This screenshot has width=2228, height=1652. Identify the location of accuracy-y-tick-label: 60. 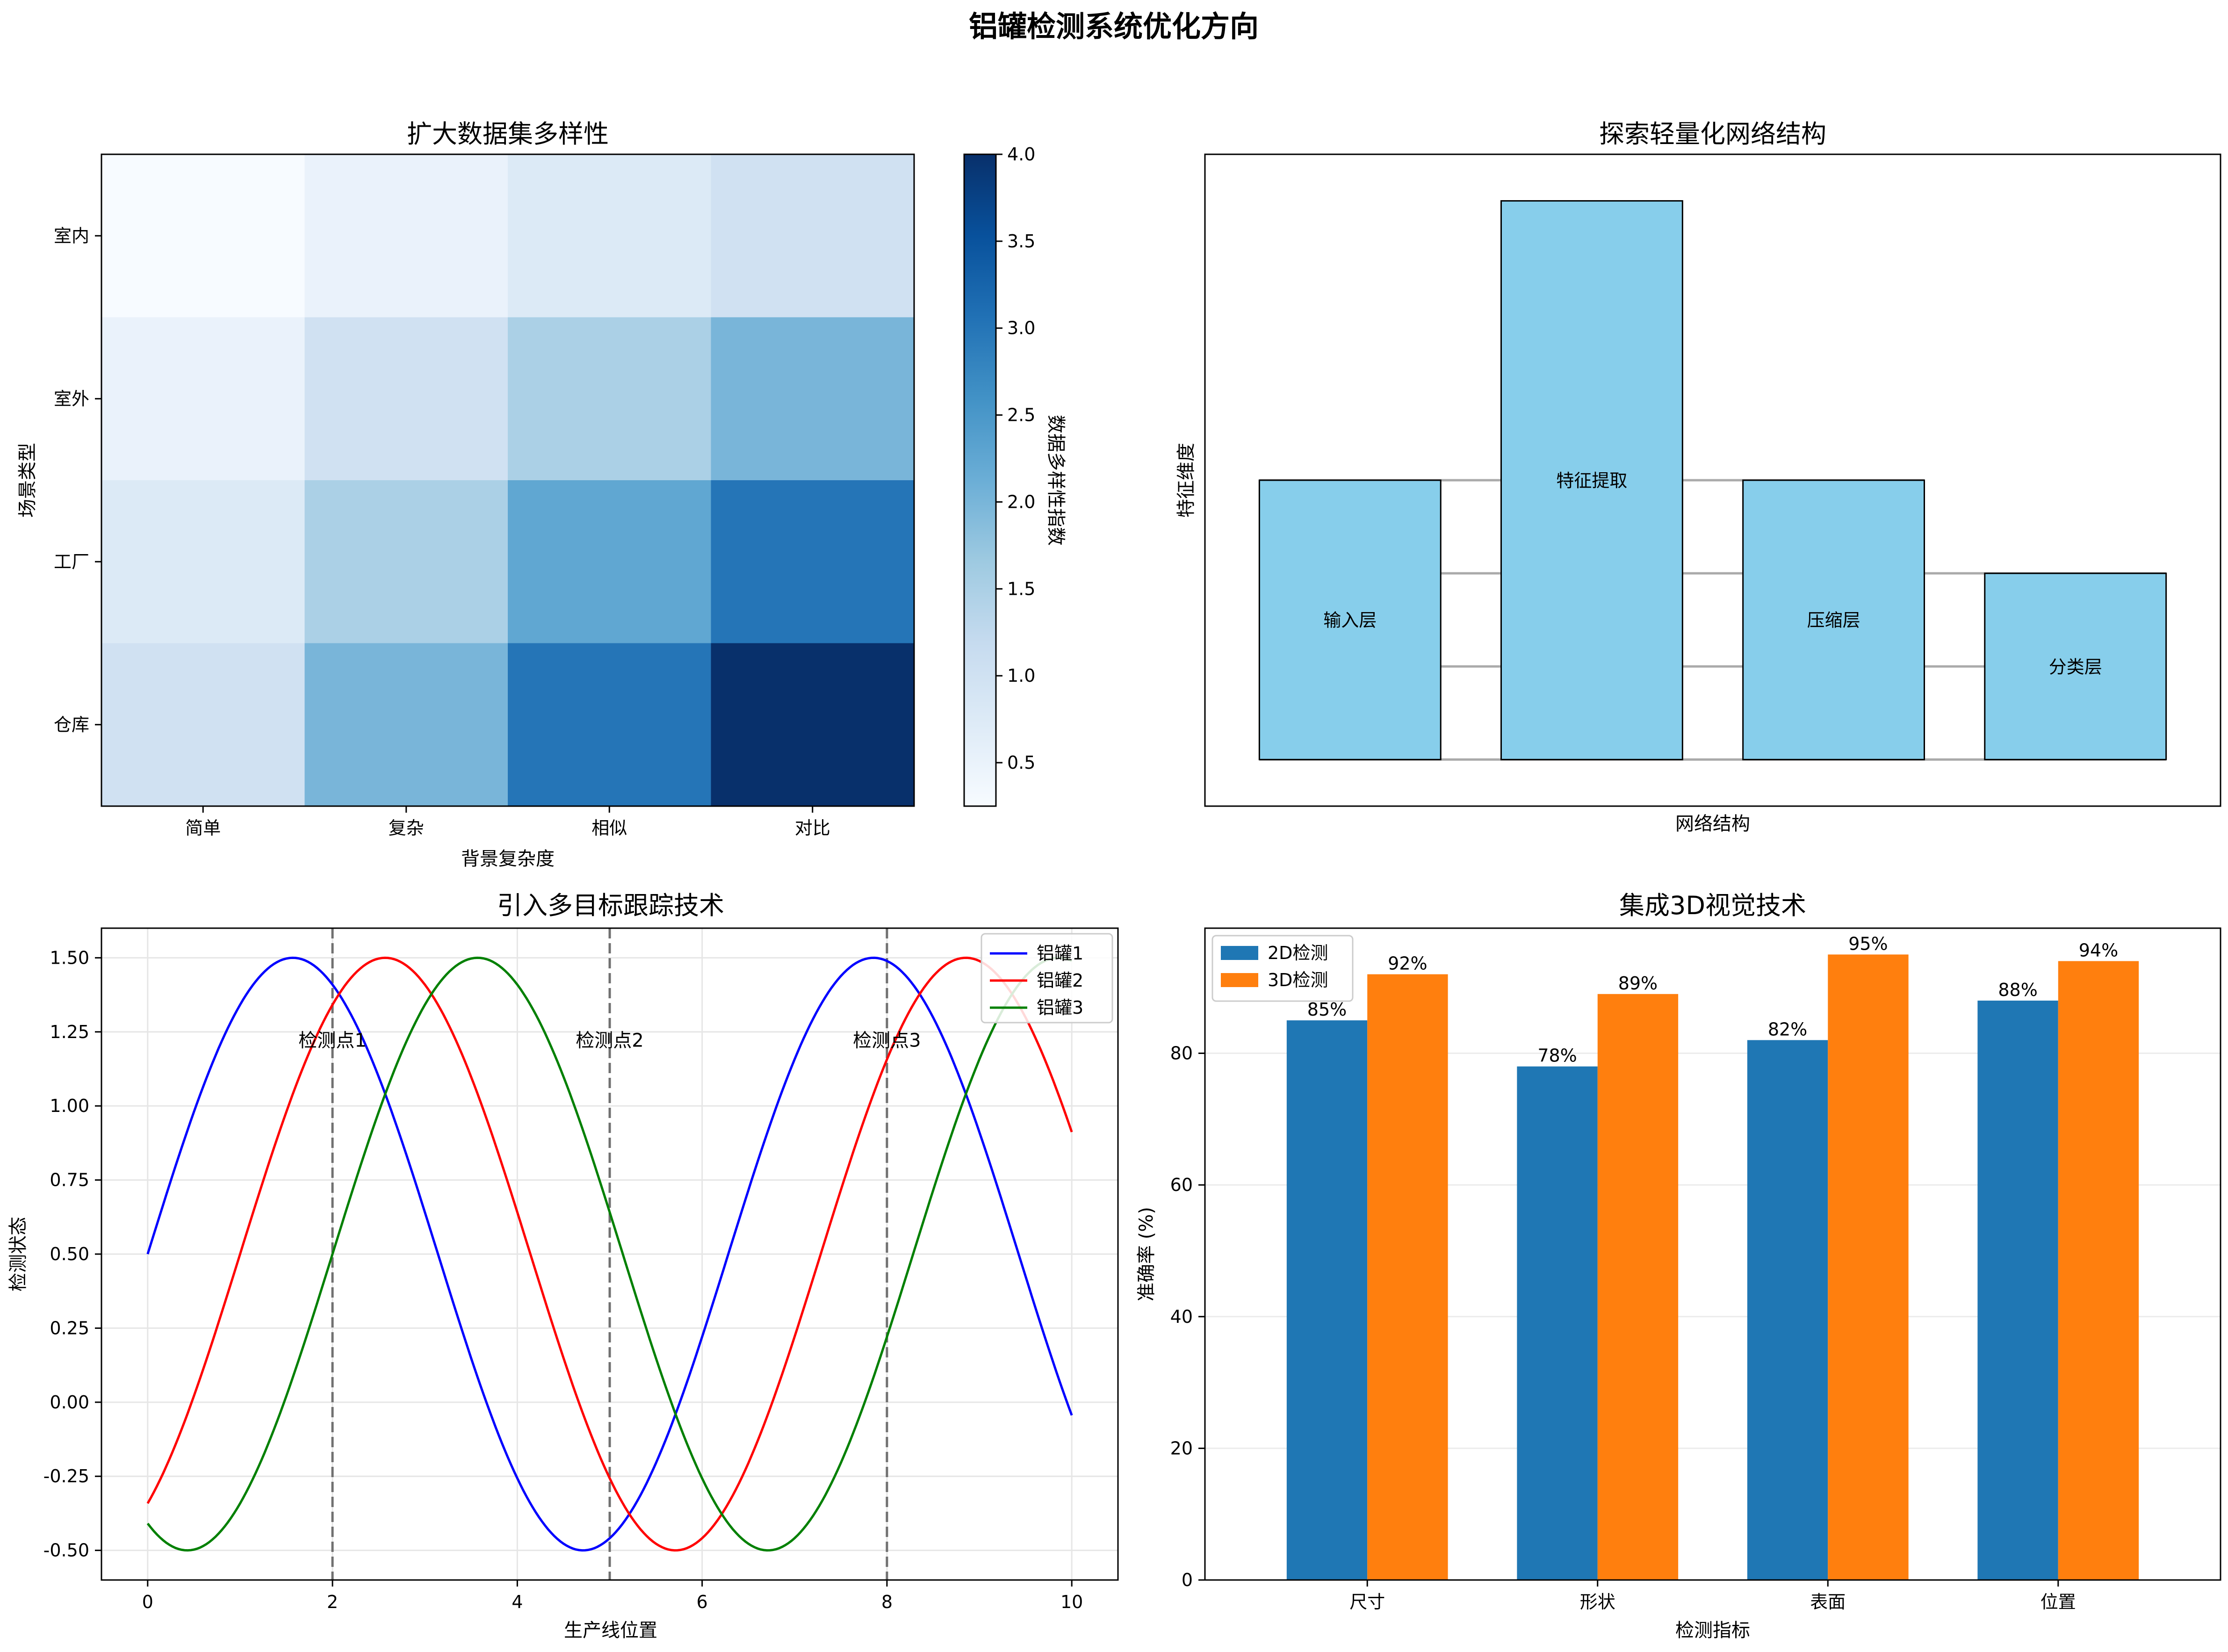
(1181, 1185).